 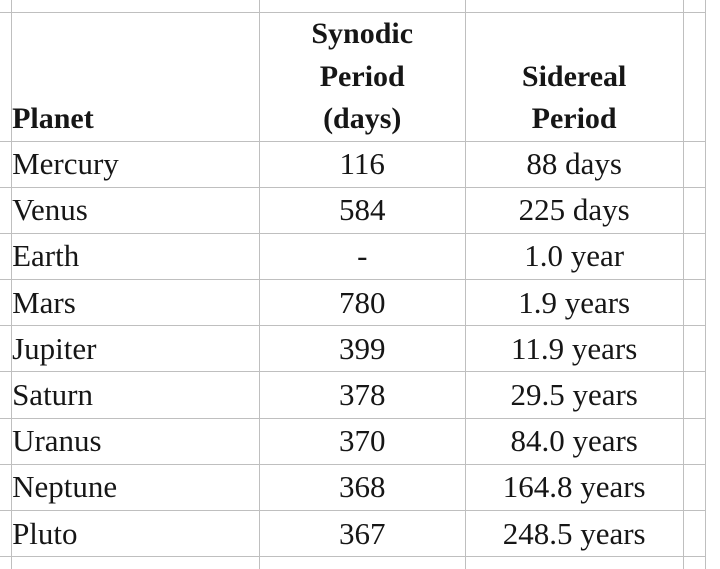 What do you see at coordinates (362, 256) in the screenshot?
I see `synodic-period-cell: -` at bounding box center [362, 256].